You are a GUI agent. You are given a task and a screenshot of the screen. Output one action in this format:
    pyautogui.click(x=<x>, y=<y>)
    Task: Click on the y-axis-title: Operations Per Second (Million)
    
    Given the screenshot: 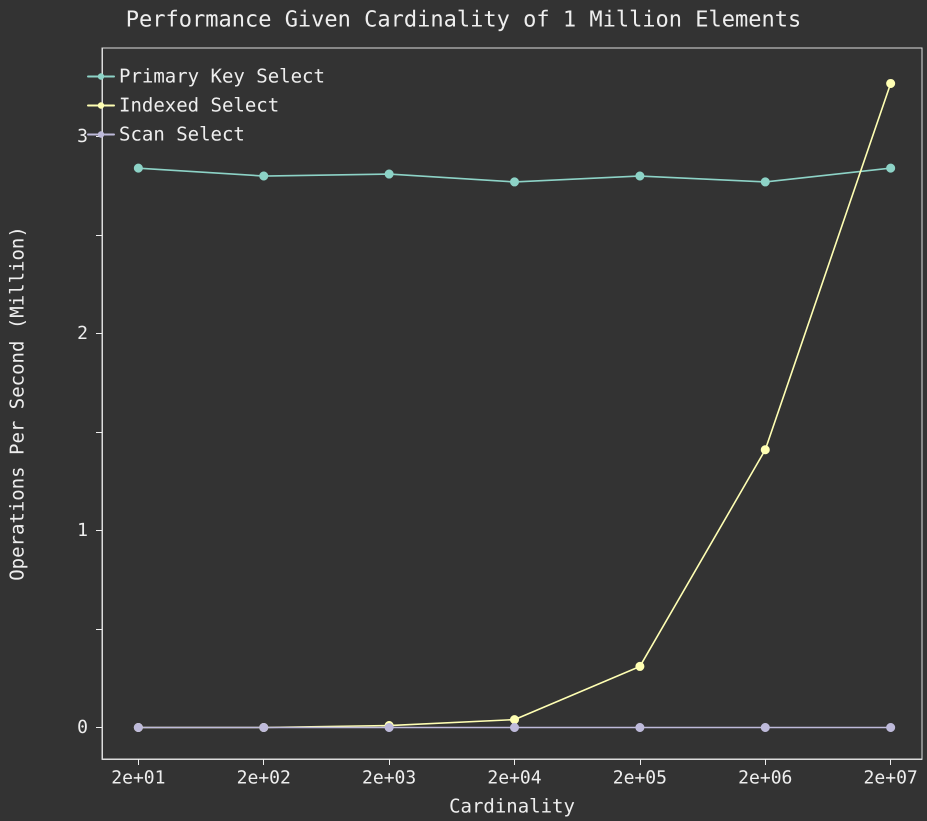 What is the action you would take?
    pyautogui.click(x=17, y=403)
    